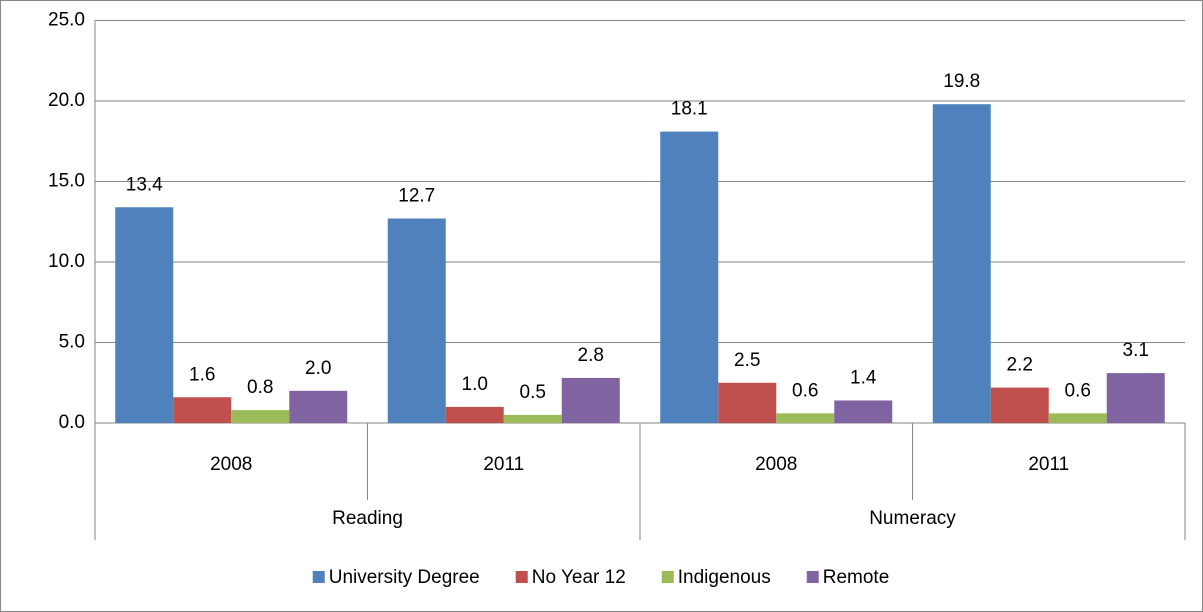  Describe the element at coordinates (912, 518) in the screenshot. I see `group-label: Numeracy` at that location.